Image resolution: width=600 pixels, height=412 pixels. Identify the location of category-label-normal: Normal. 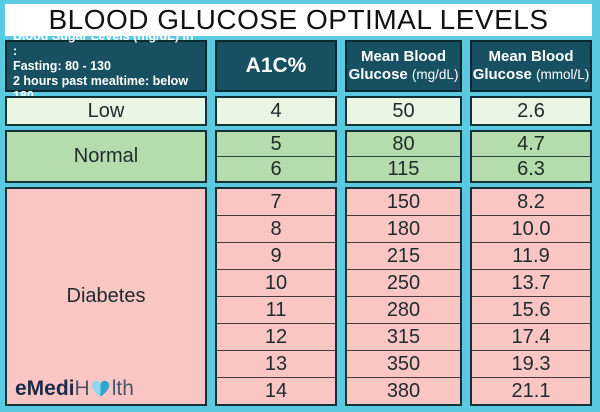
(106, 156).